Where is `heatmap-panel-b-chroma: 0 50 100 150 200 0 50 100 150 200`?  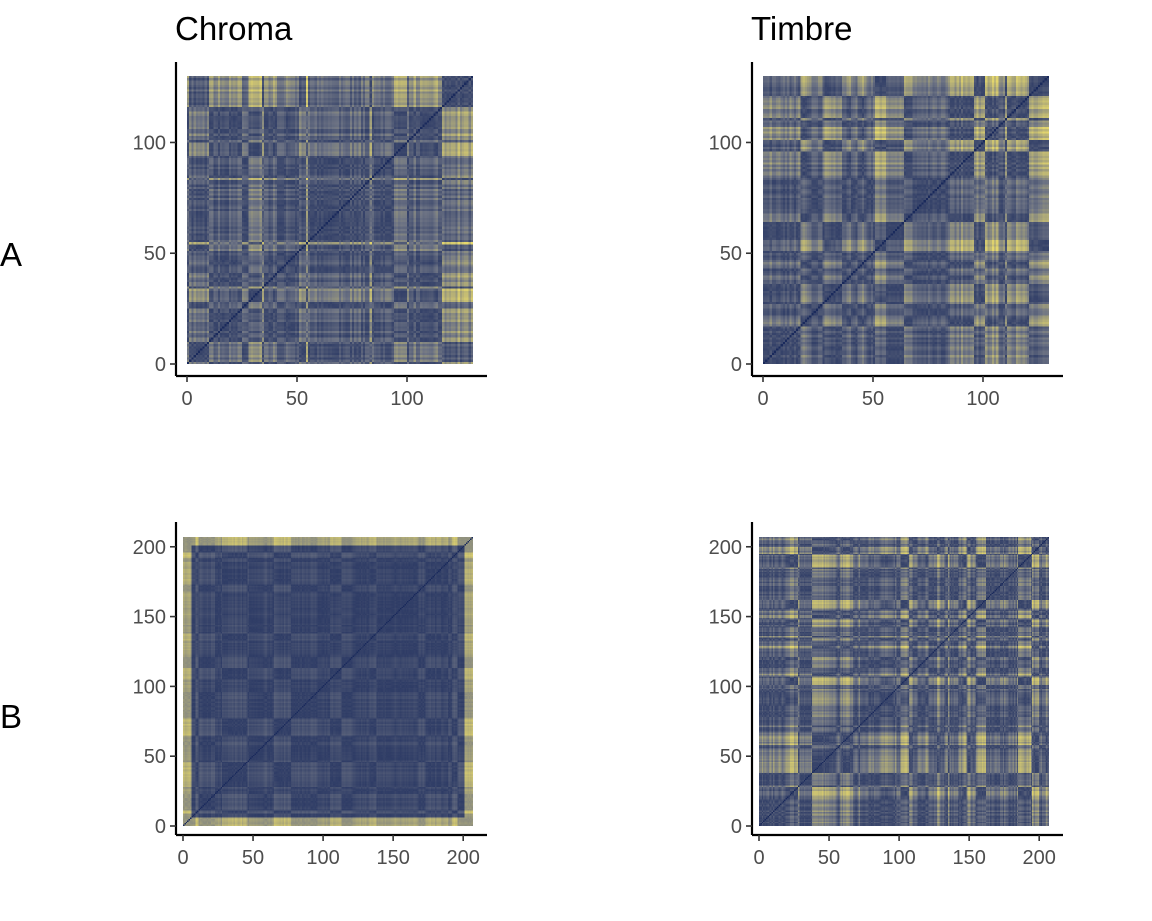
heatmap-panel-b-chroma: 0 50 100 150 200 0 50 100 150 200 is located at coordinates (310, 695).